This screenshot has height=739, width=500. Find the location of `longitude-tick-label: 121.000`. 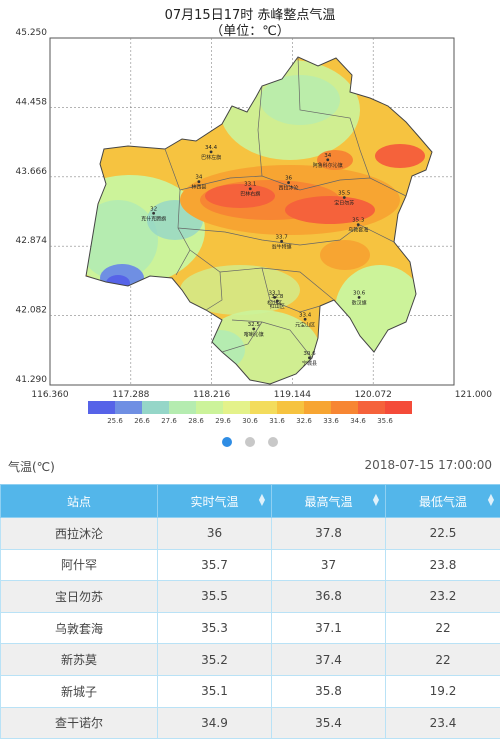

longitude-tick-label: 121.000 is located at coordinates (473, 395).